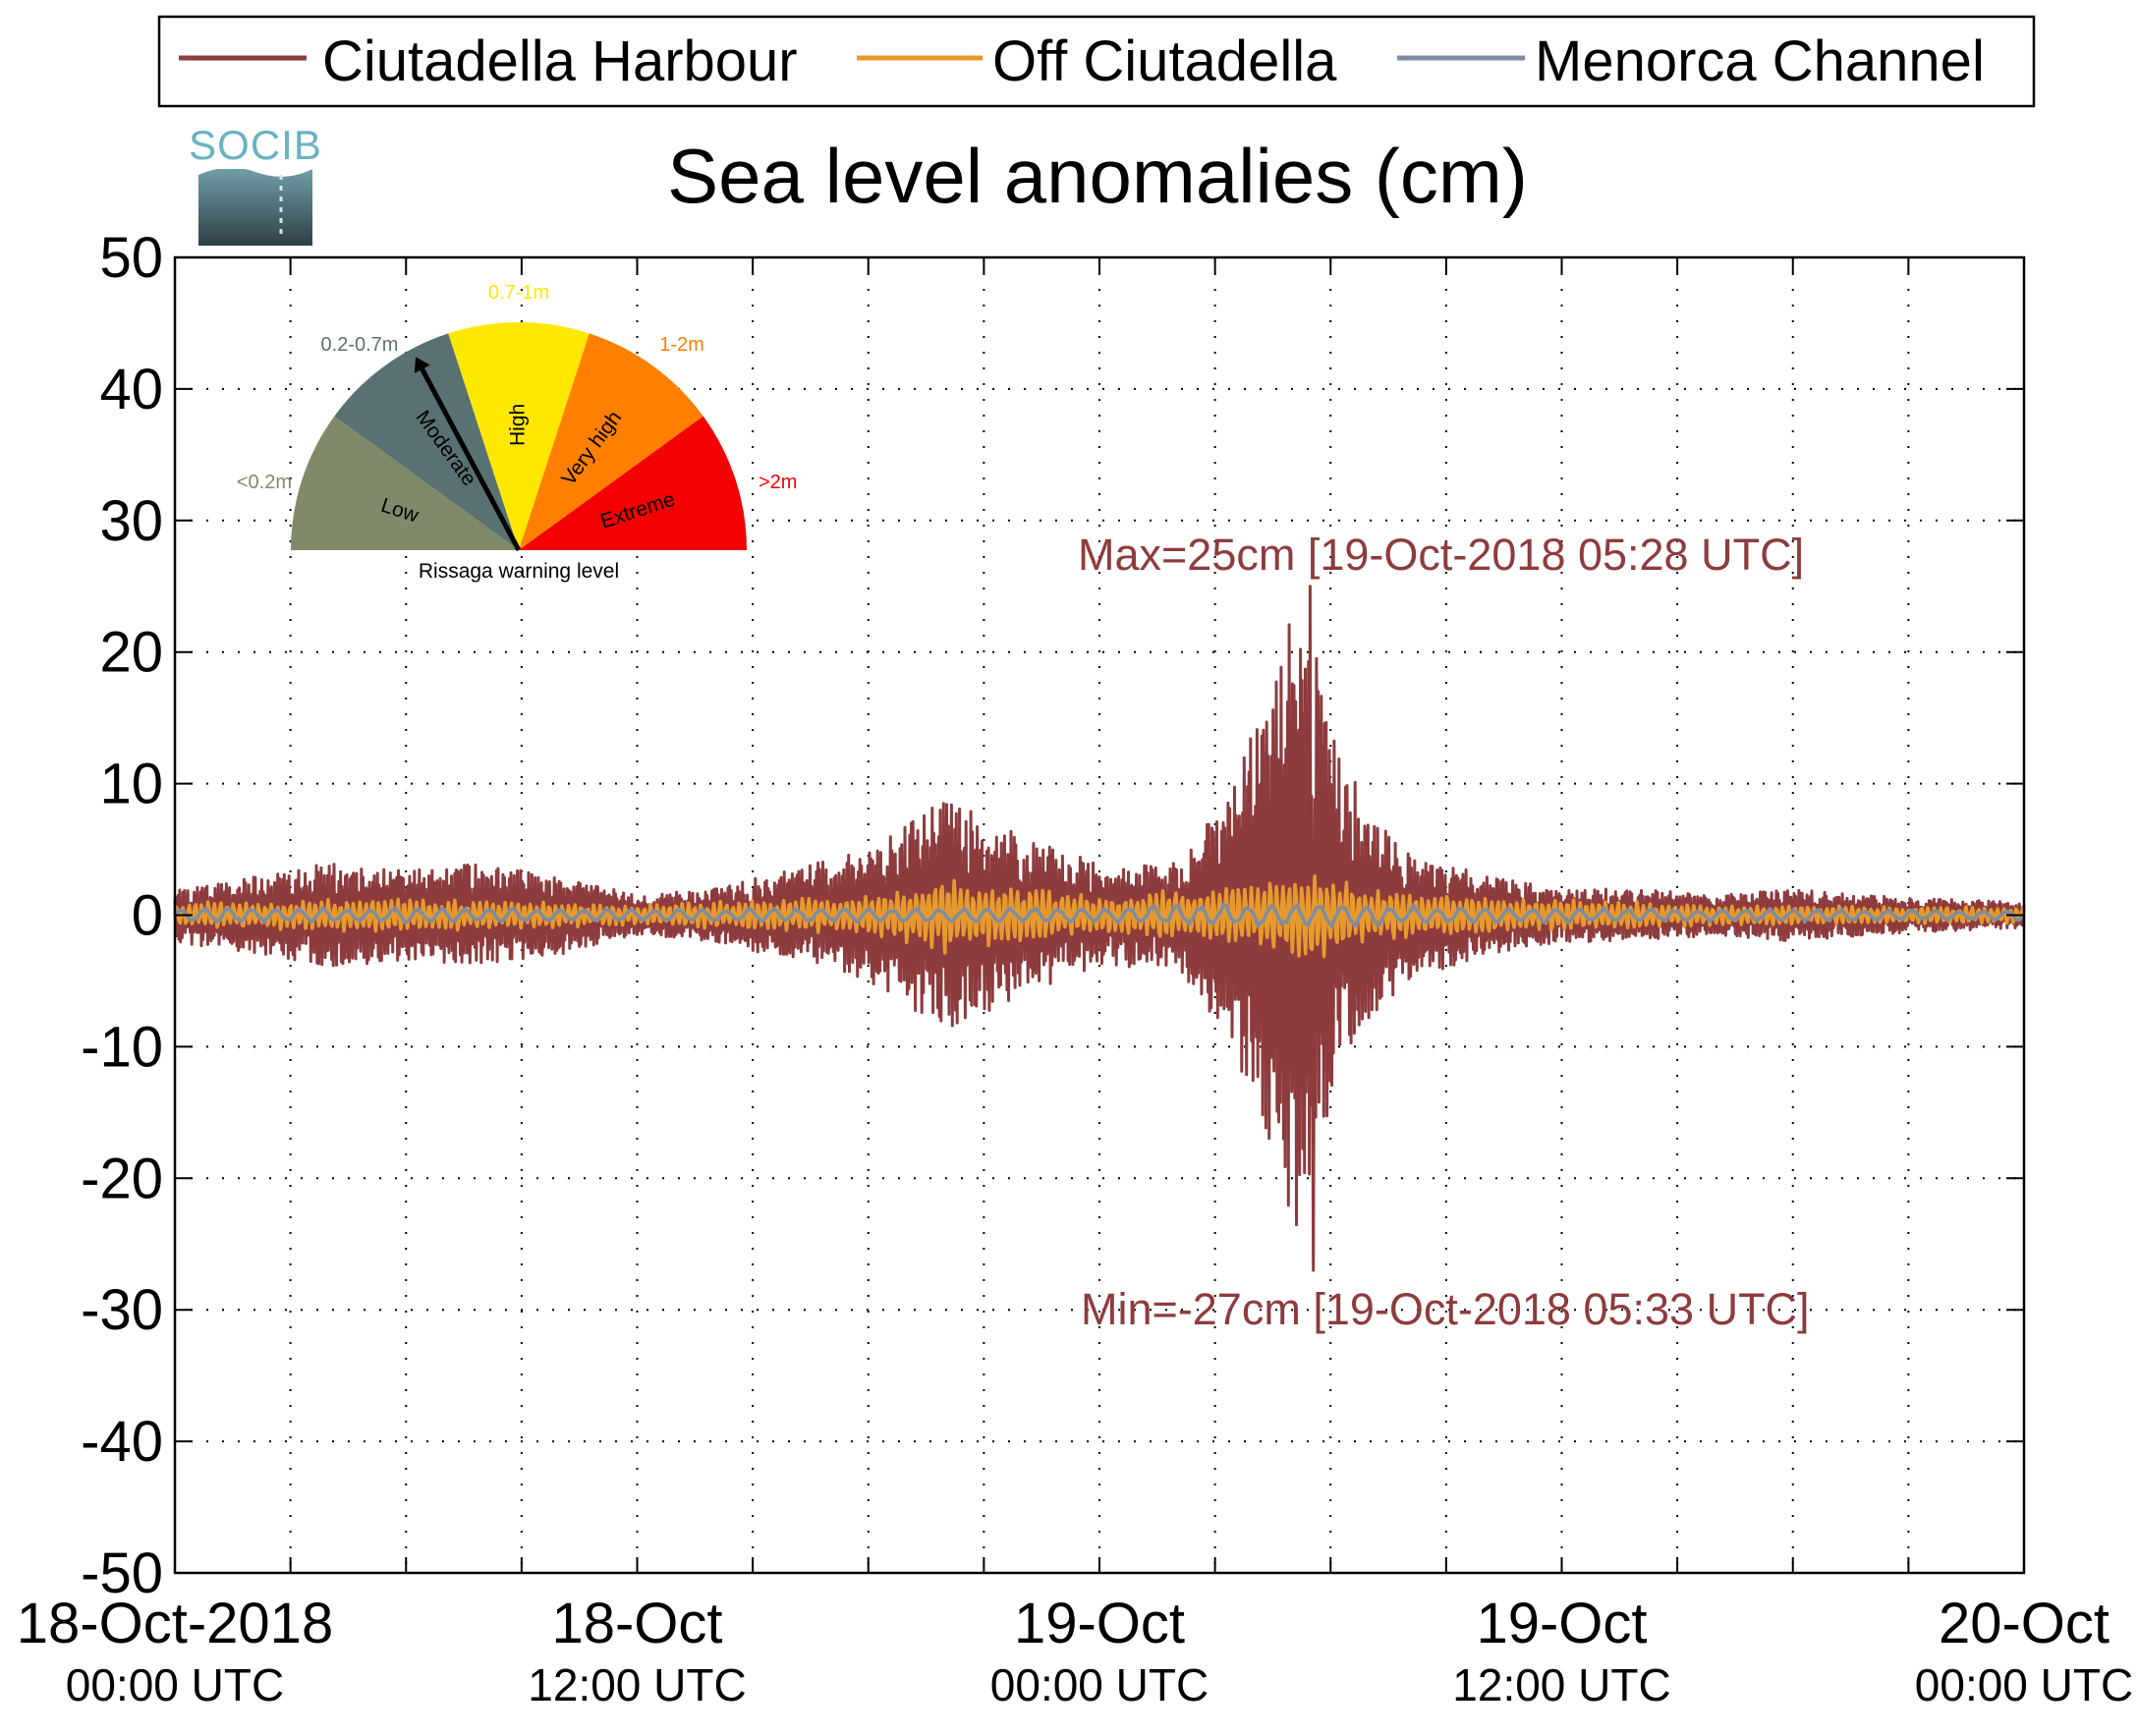  I want to click on gauge-sector-label-high: High, so click(518, 425).